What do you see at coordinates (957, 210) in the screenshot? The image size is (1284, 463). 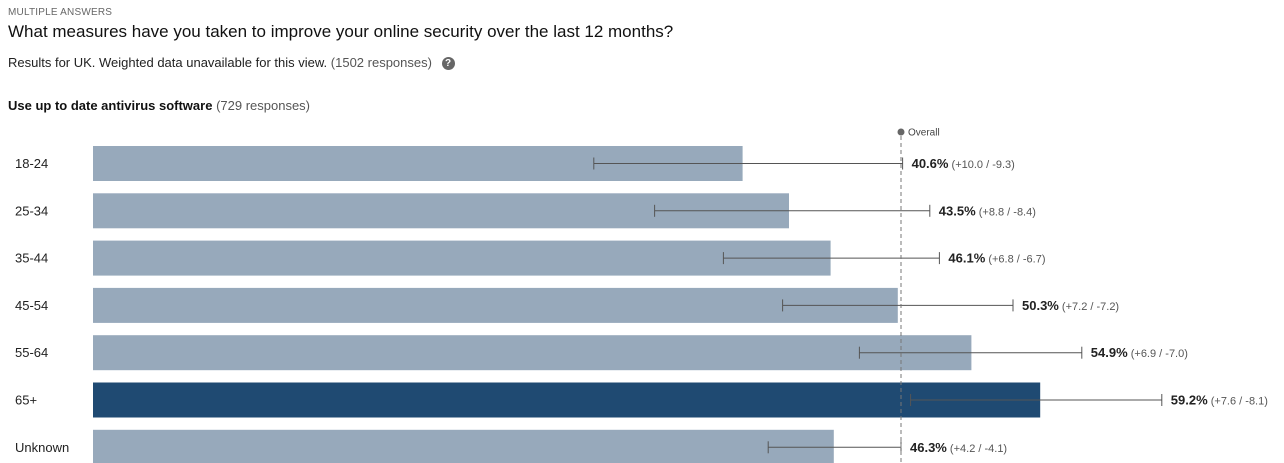 I see `value-percent: 43.5%` at bounding box center [957, 210].